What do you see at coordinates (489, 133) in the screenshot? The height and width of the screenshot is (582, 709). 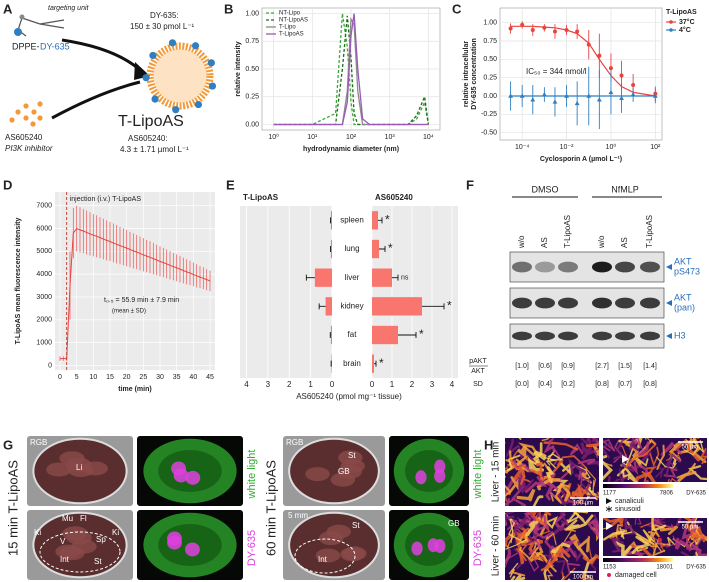 I see `y-tick-label: -0.50` at bounding box center [489, 133].